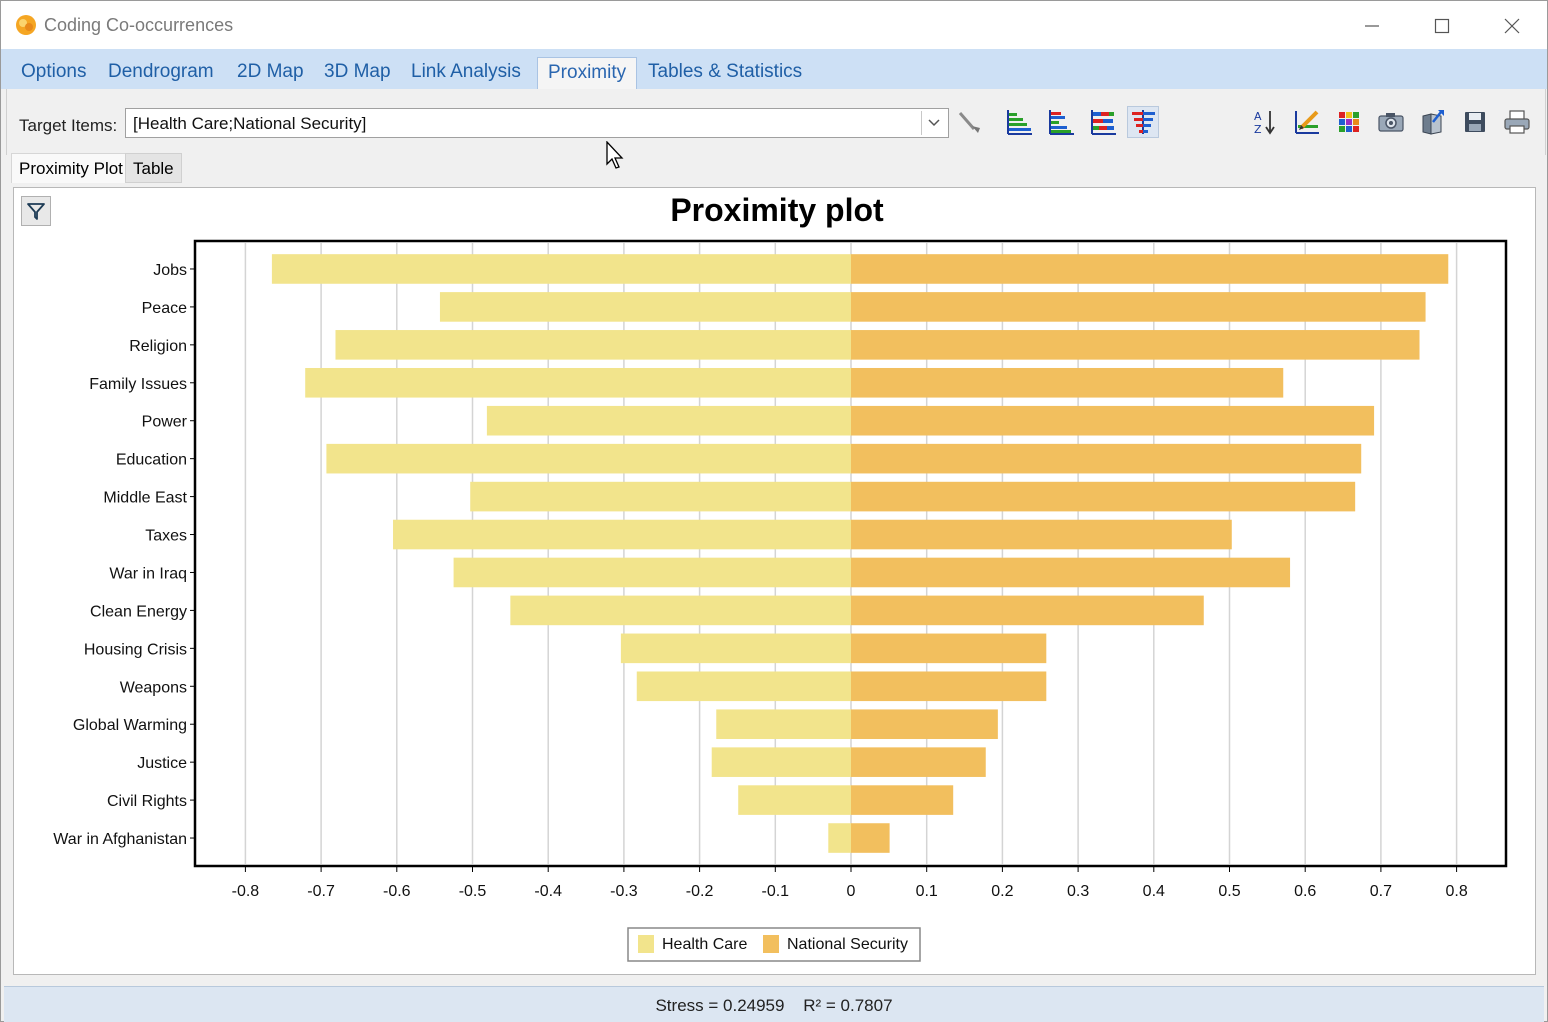 The width and height of the screenshot is (1548, 1022). I want to click on tab-proximity: Proximity, so click(587, 73).